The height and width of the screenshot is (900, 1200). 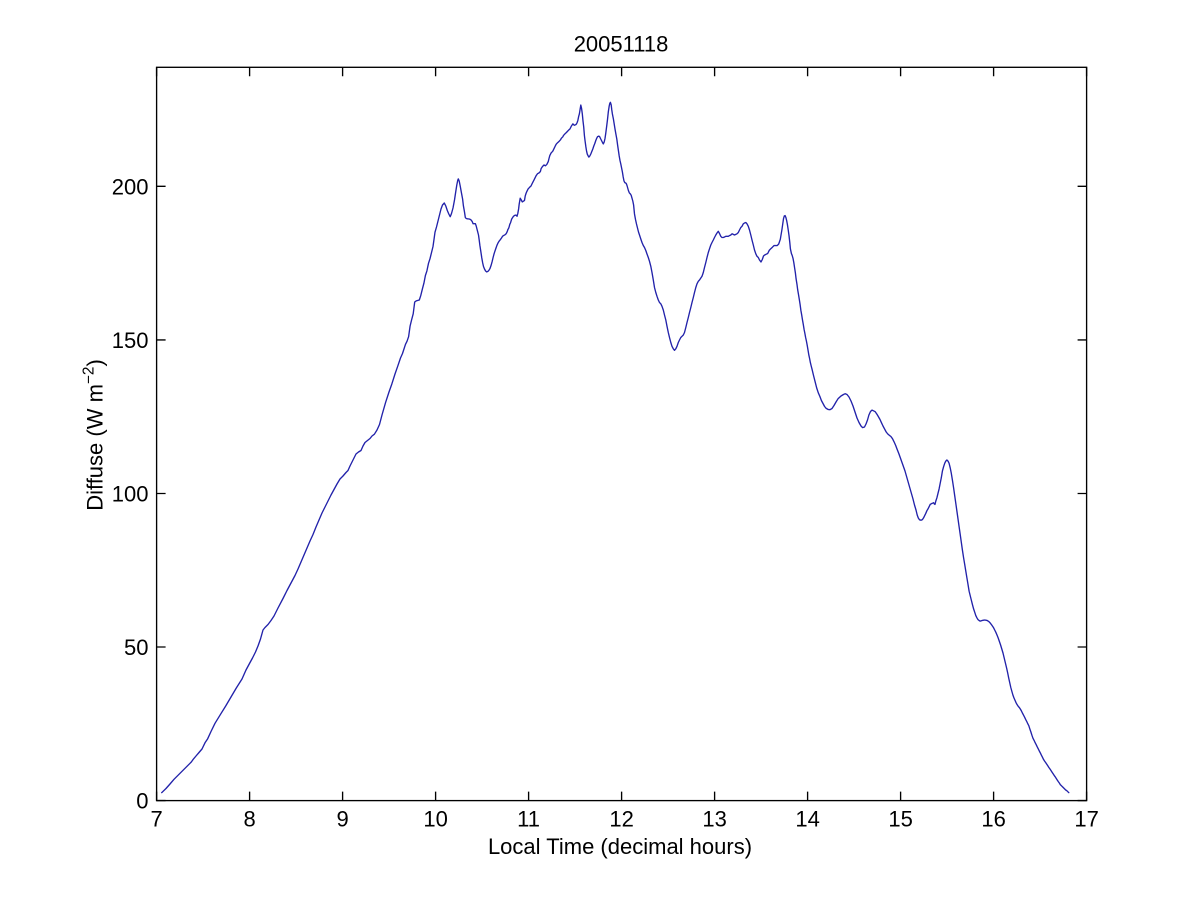 What do you see at coordinates (142, 801) in the screenshot?
I see `svg-text: 0` at bounding box center [142, 801].